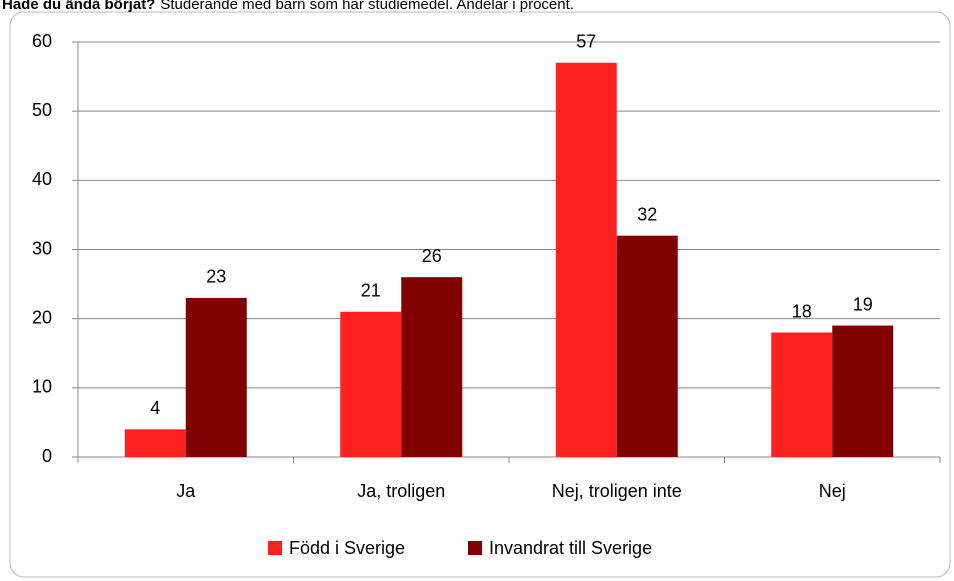 The image size is (954, 581). What do you see at coordinates (802, 311) in the screenshot?
I see `data-label: 18` at bounding box center [802, 311].